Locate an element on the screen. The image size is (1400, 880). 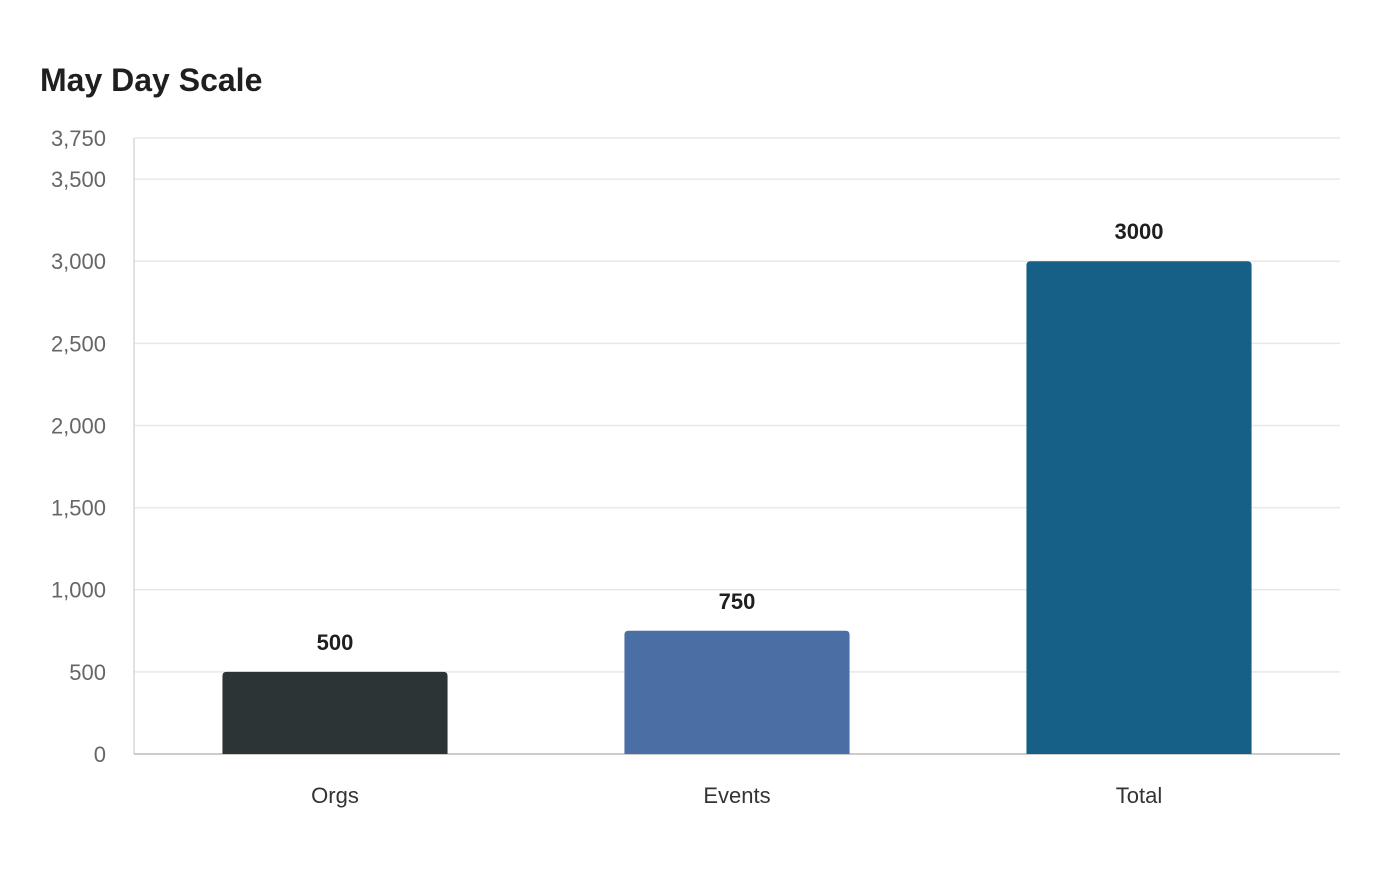
bar-orgs is located at coordinates (335, 712).